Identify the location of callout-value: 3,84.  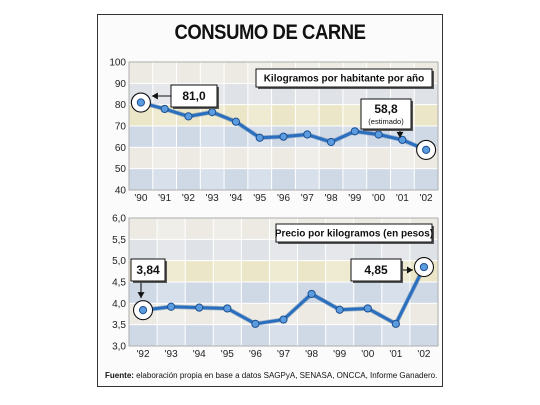
(148, 270).